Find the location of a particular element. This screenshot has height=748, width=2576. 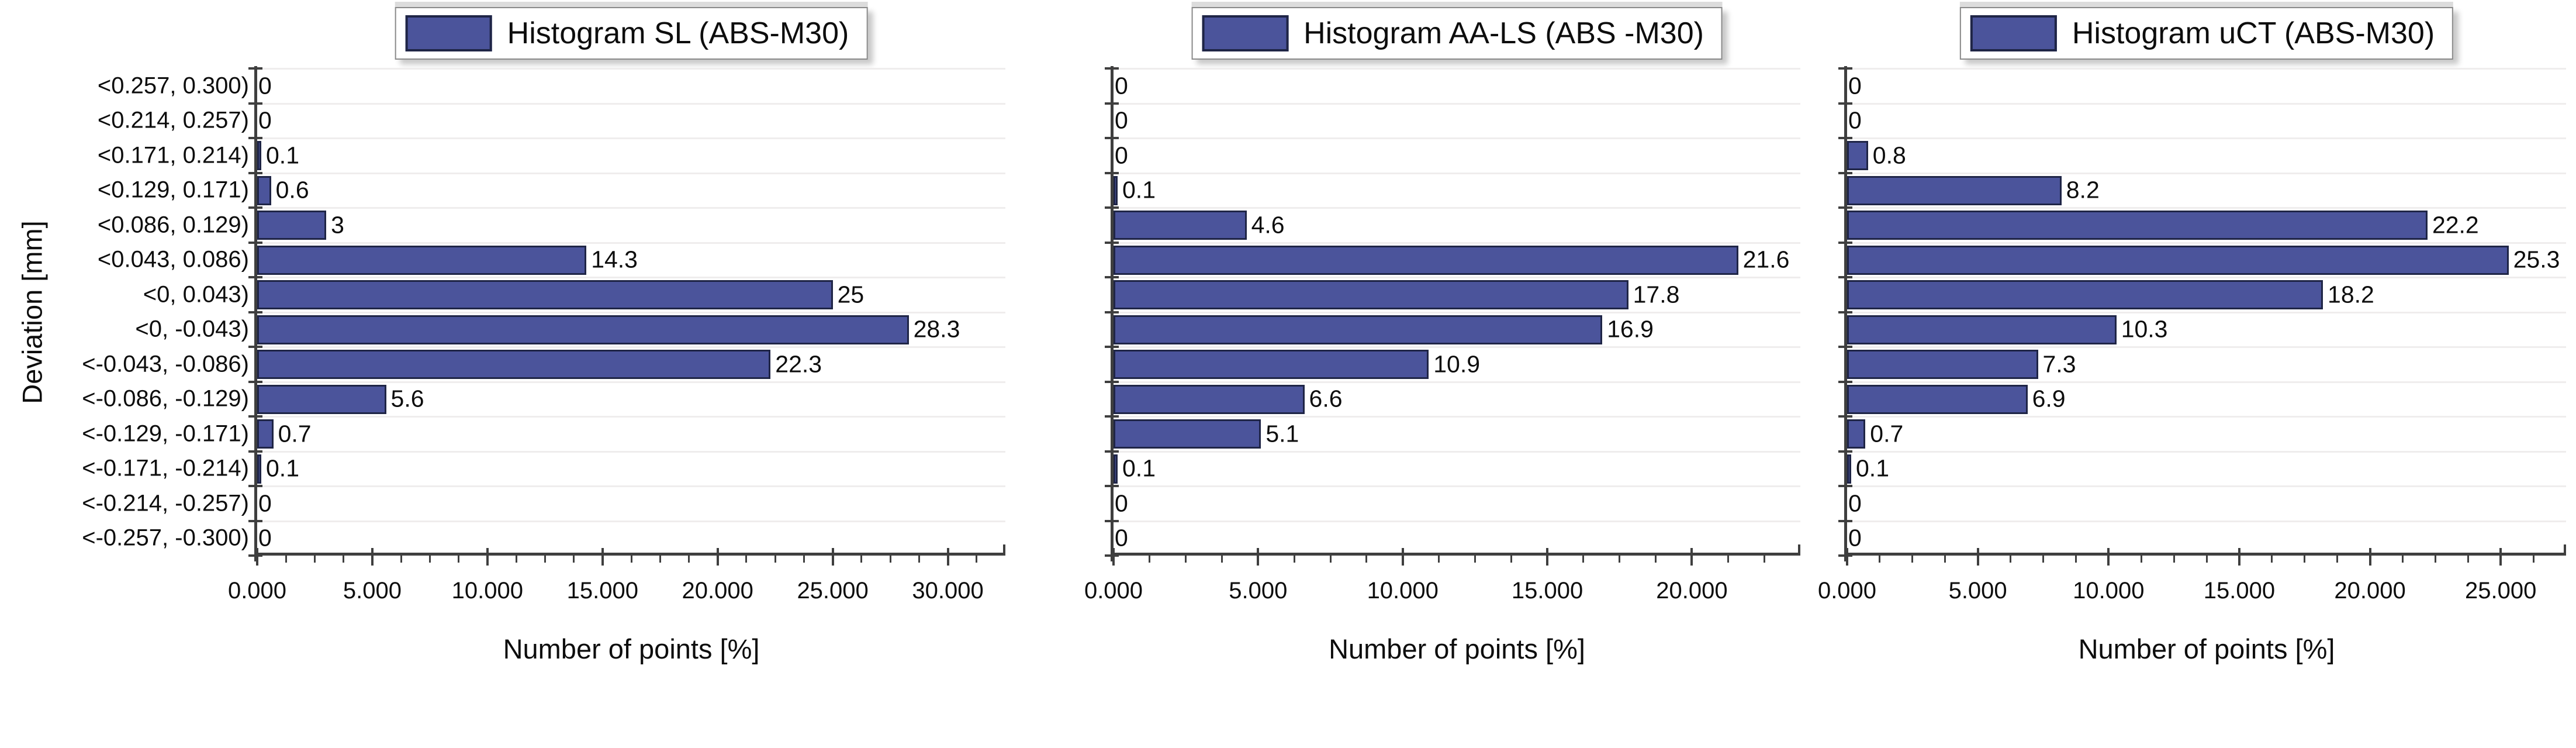

bar-value-label: 25 is located at coordinates (851, 294).